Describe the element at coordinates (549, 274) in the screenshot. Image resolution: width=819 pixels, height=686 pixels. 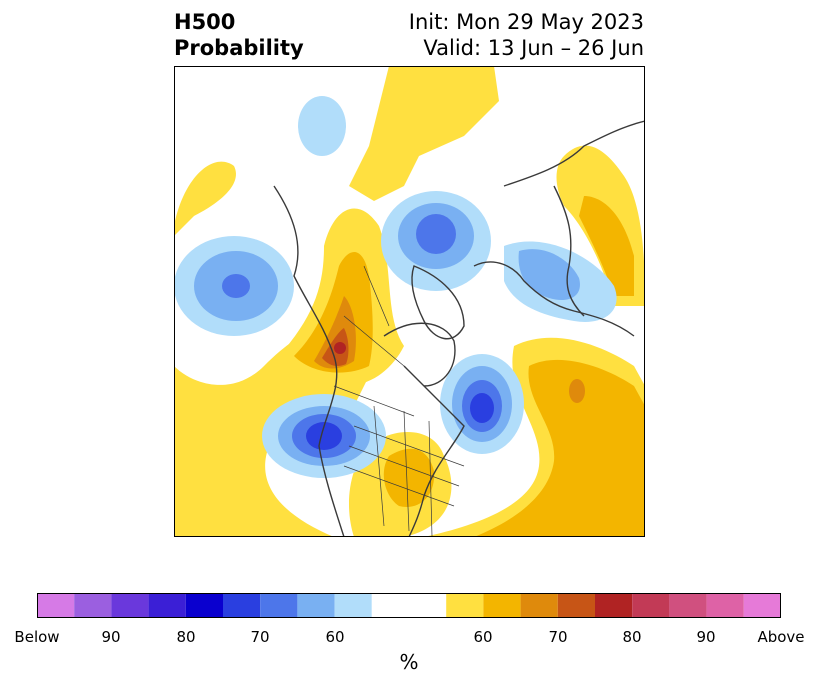
I see `below-region-eurasia-inner` at that location.